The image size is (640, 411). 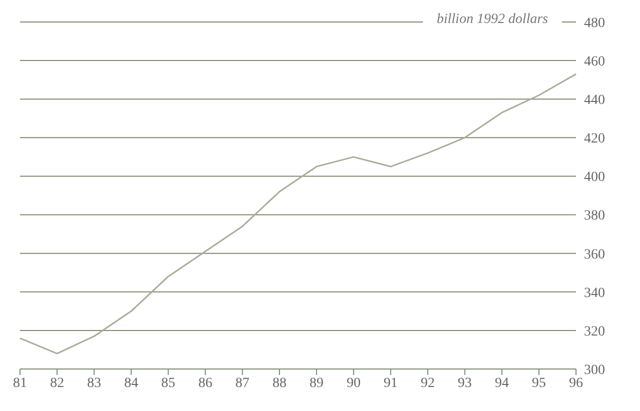 I want to click on y-tick-label: 400, so click(x=594, y=178).